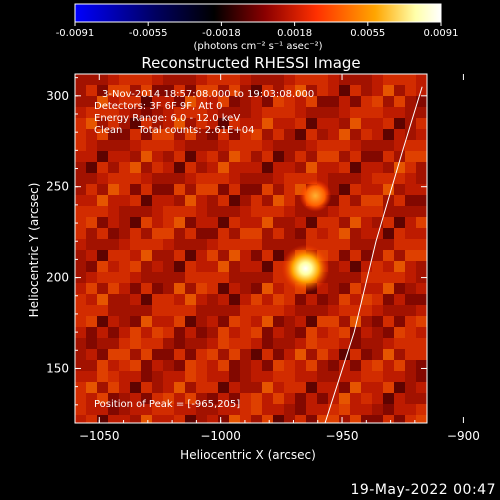 The width and height of the screenshot is (500, 500). Describe the element at coordinates (463, 436) in the screenshot. I see `x-tick-label: −900` at that location.